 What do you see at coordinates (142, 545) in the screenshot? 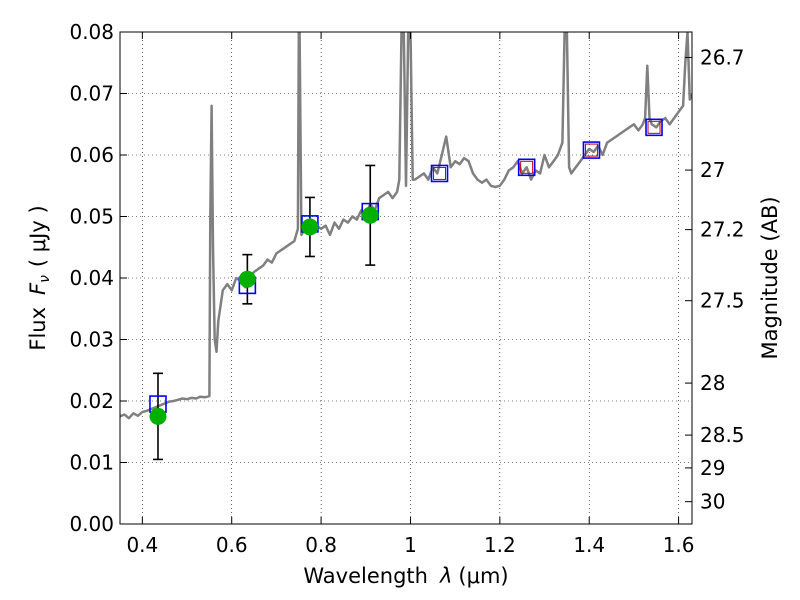
I see `x-tick-label: 0.4` at bounding box center [142, 545].